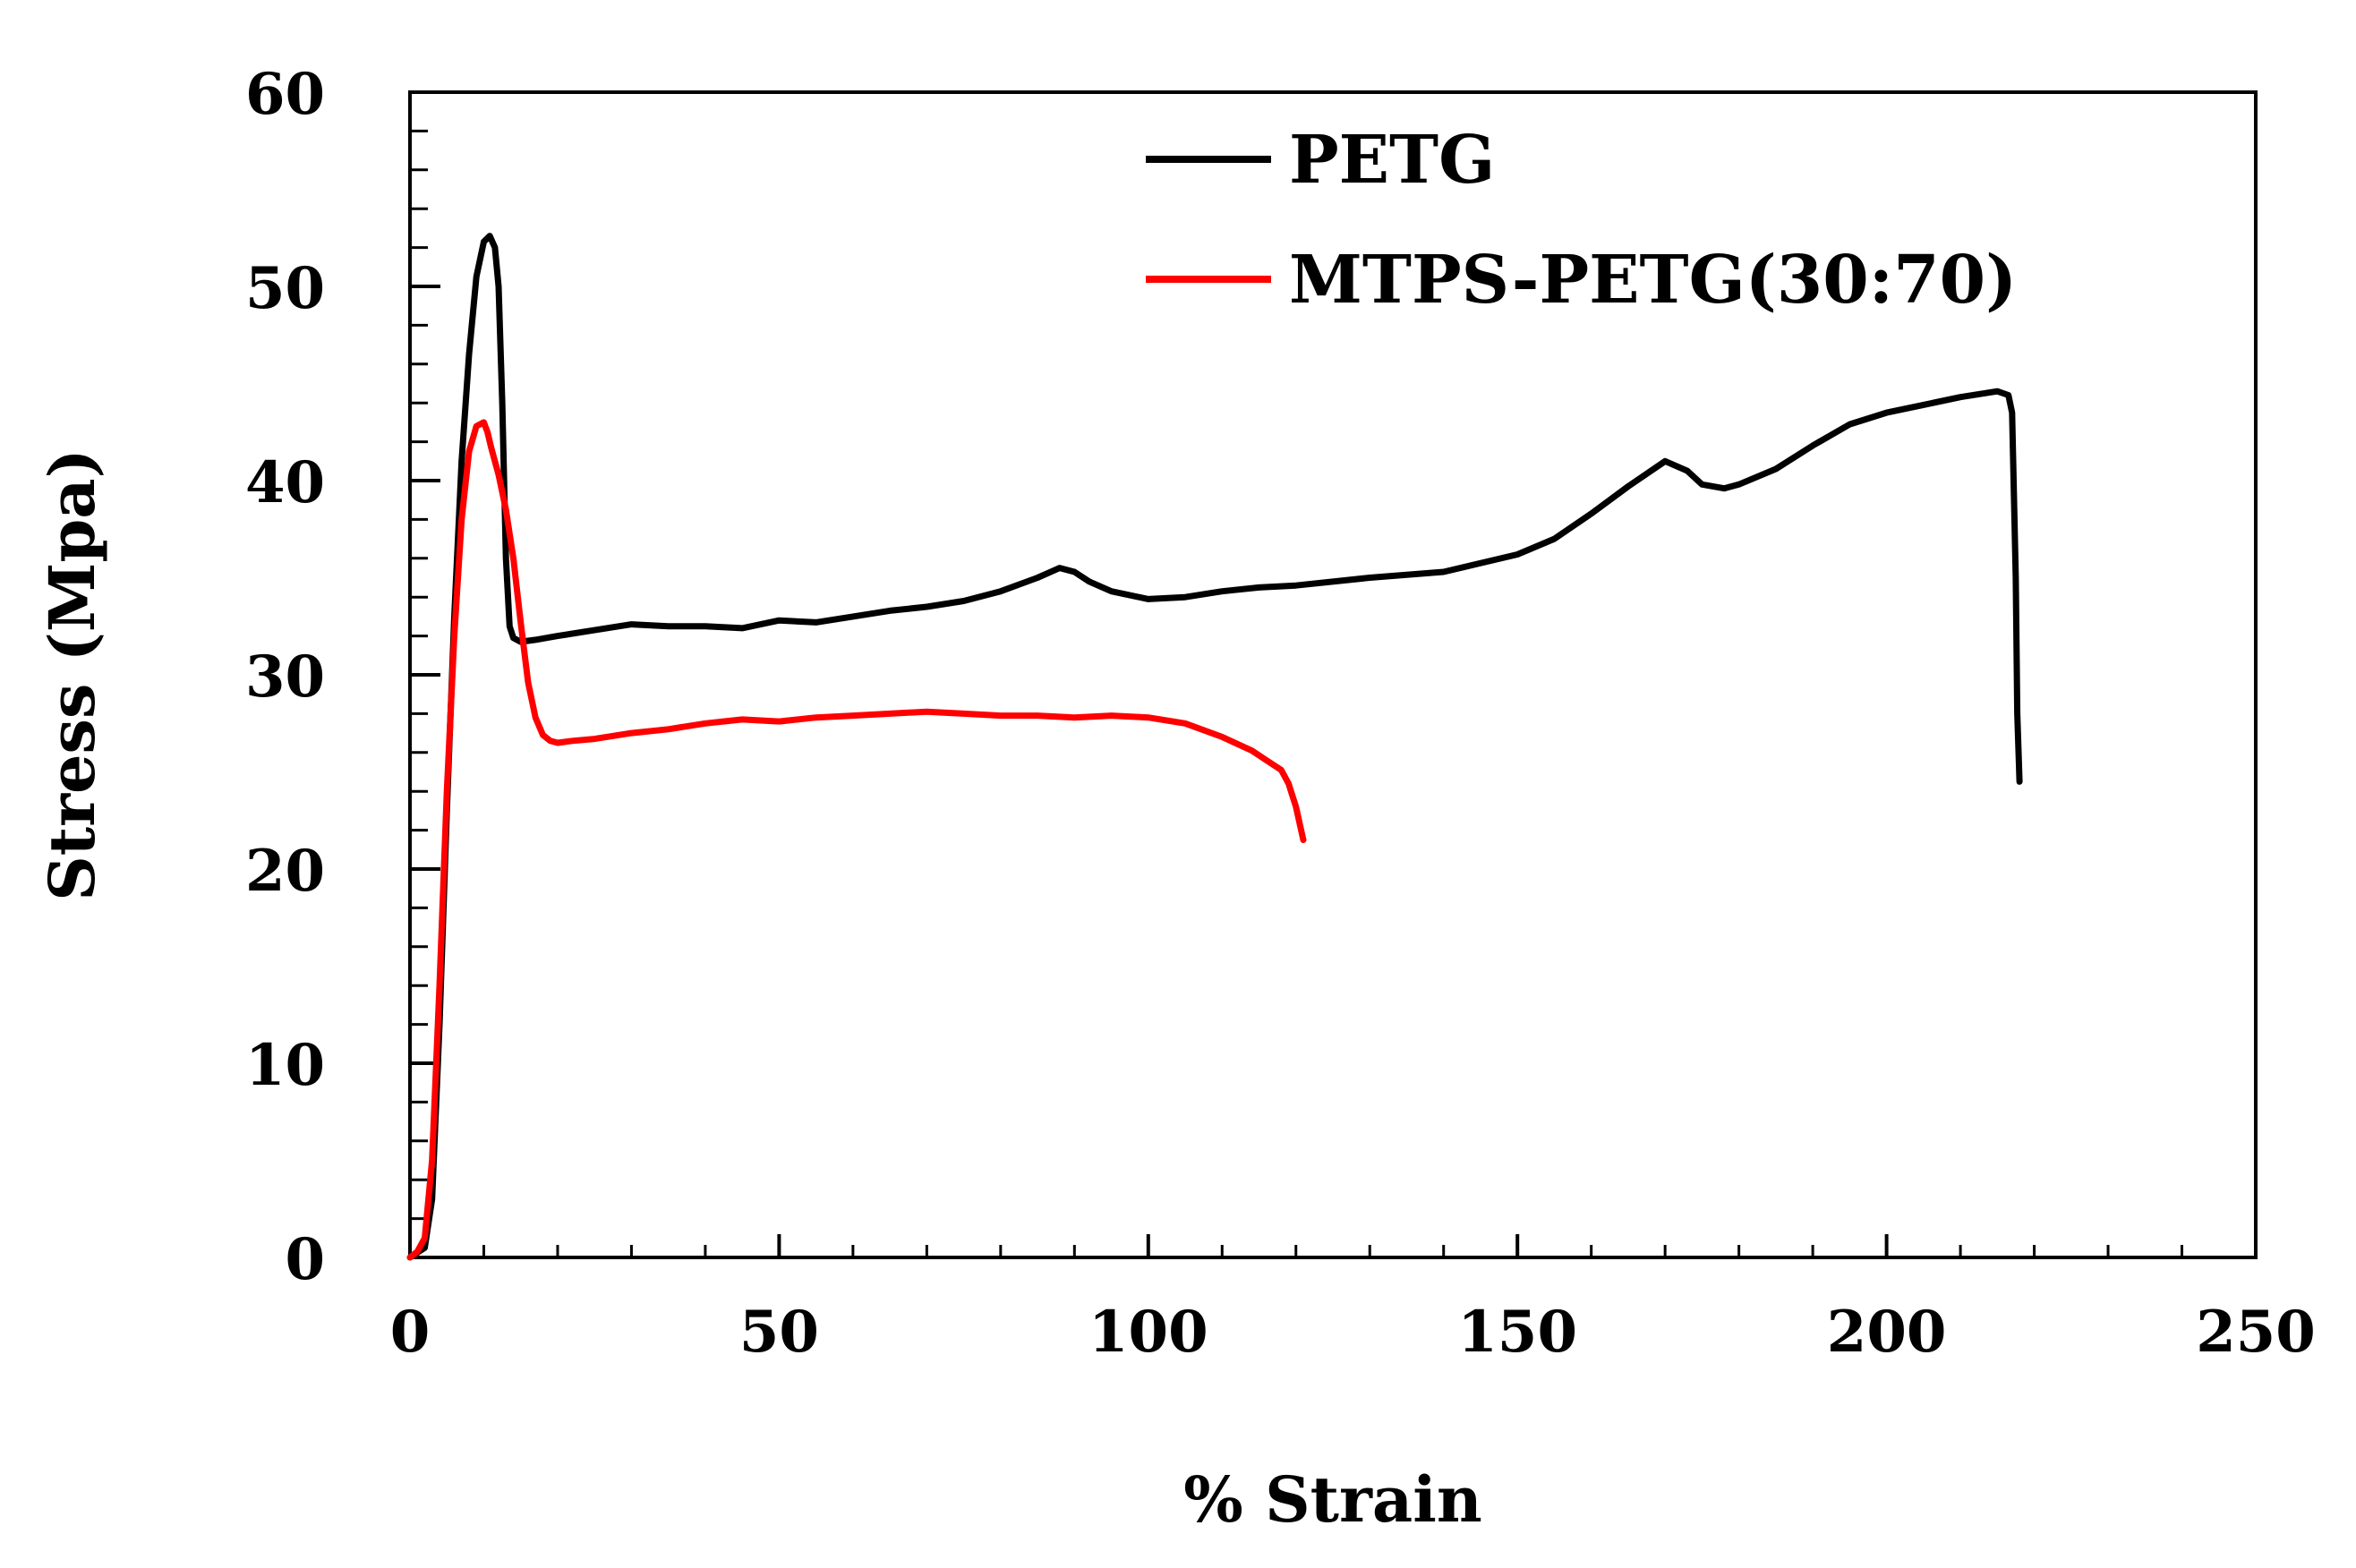  I want to click on legend: PETG MTPS-PETG(30:70), so click(1582, 220).